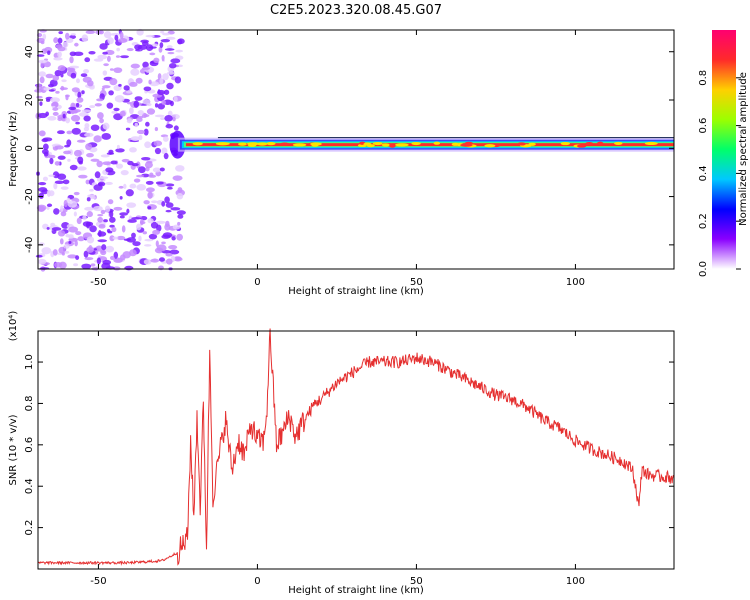 The height and width of the screenshot is (600, 750). Describe the element at coordinates (575, 282) in the screenshot. I see `spectrogram-x-tick-label: 100` at that location.